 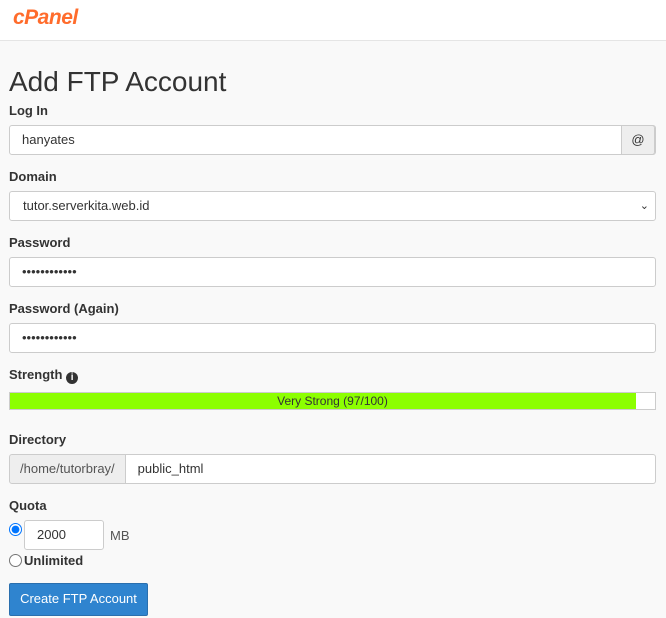 I want to click on strength-text: Very Strong (97/100), so click(x=332, y=401).